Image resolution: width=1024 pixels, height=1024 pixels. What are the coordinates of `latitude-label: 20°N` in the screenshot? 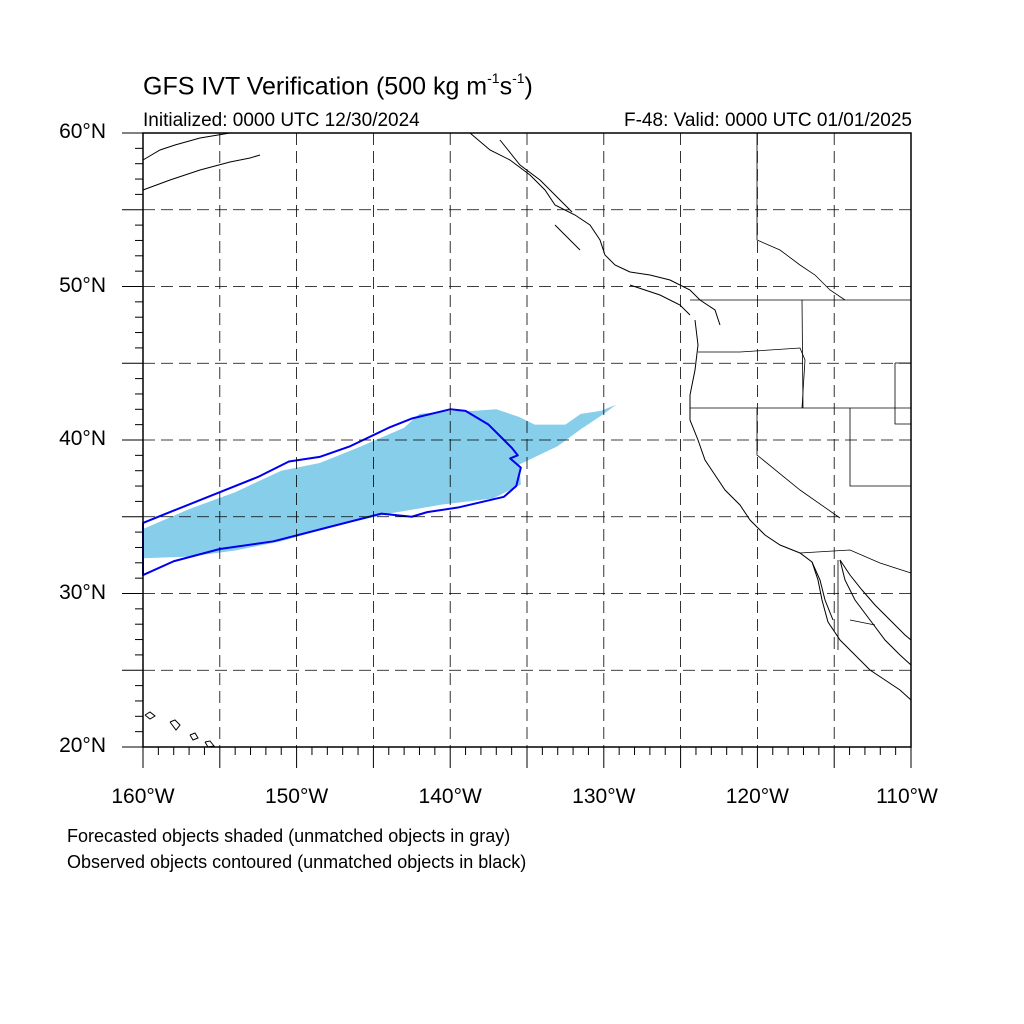 It's located at (82, 745).